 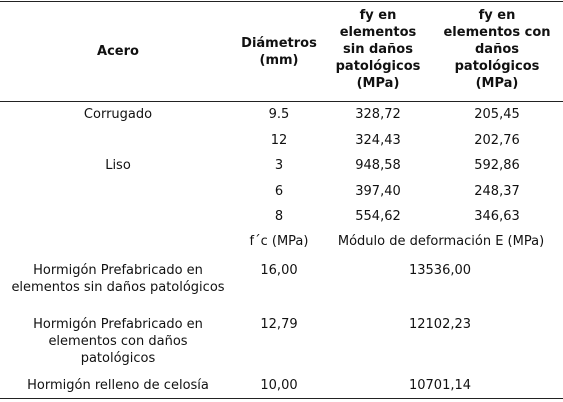 I want to click on steel-diameter: 9.5, so click(x=279, y=114).